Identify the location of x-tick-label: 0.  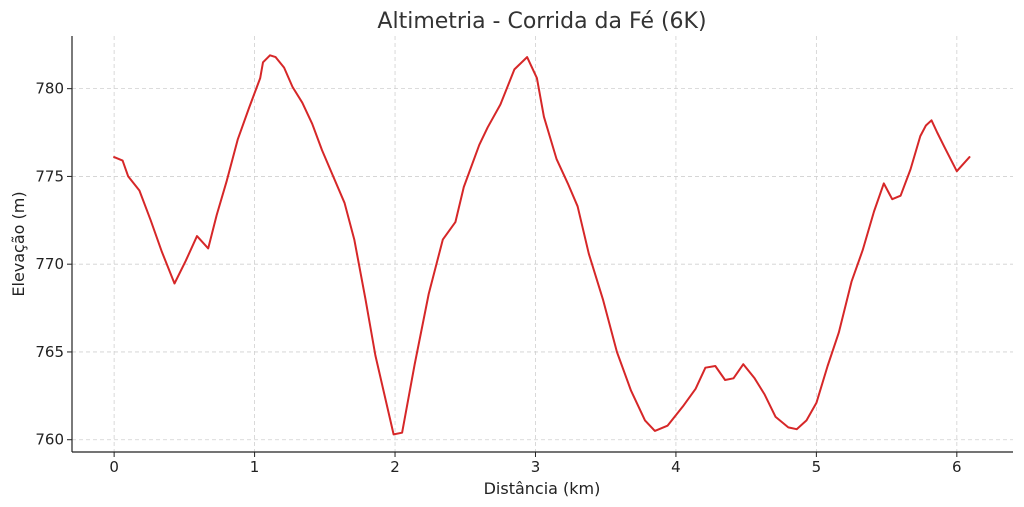
(114, 467).